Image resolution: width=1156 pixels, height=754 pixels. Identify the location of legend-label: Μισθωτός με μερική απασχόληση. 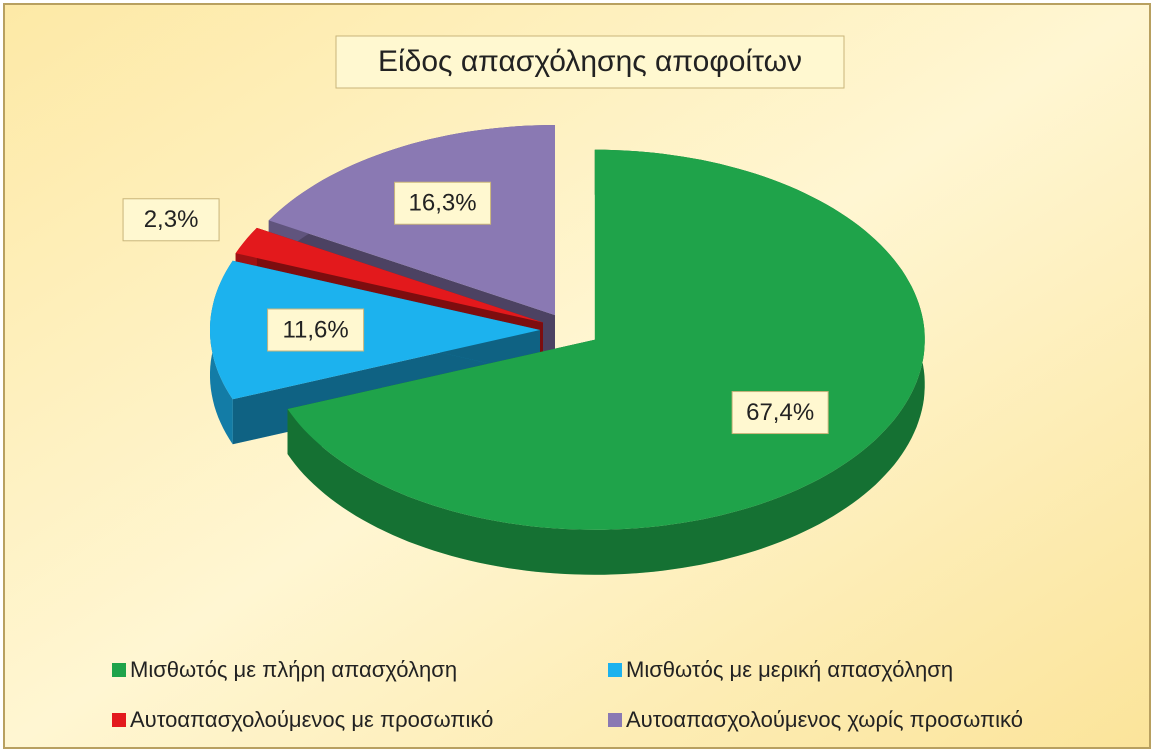
(789, 669).